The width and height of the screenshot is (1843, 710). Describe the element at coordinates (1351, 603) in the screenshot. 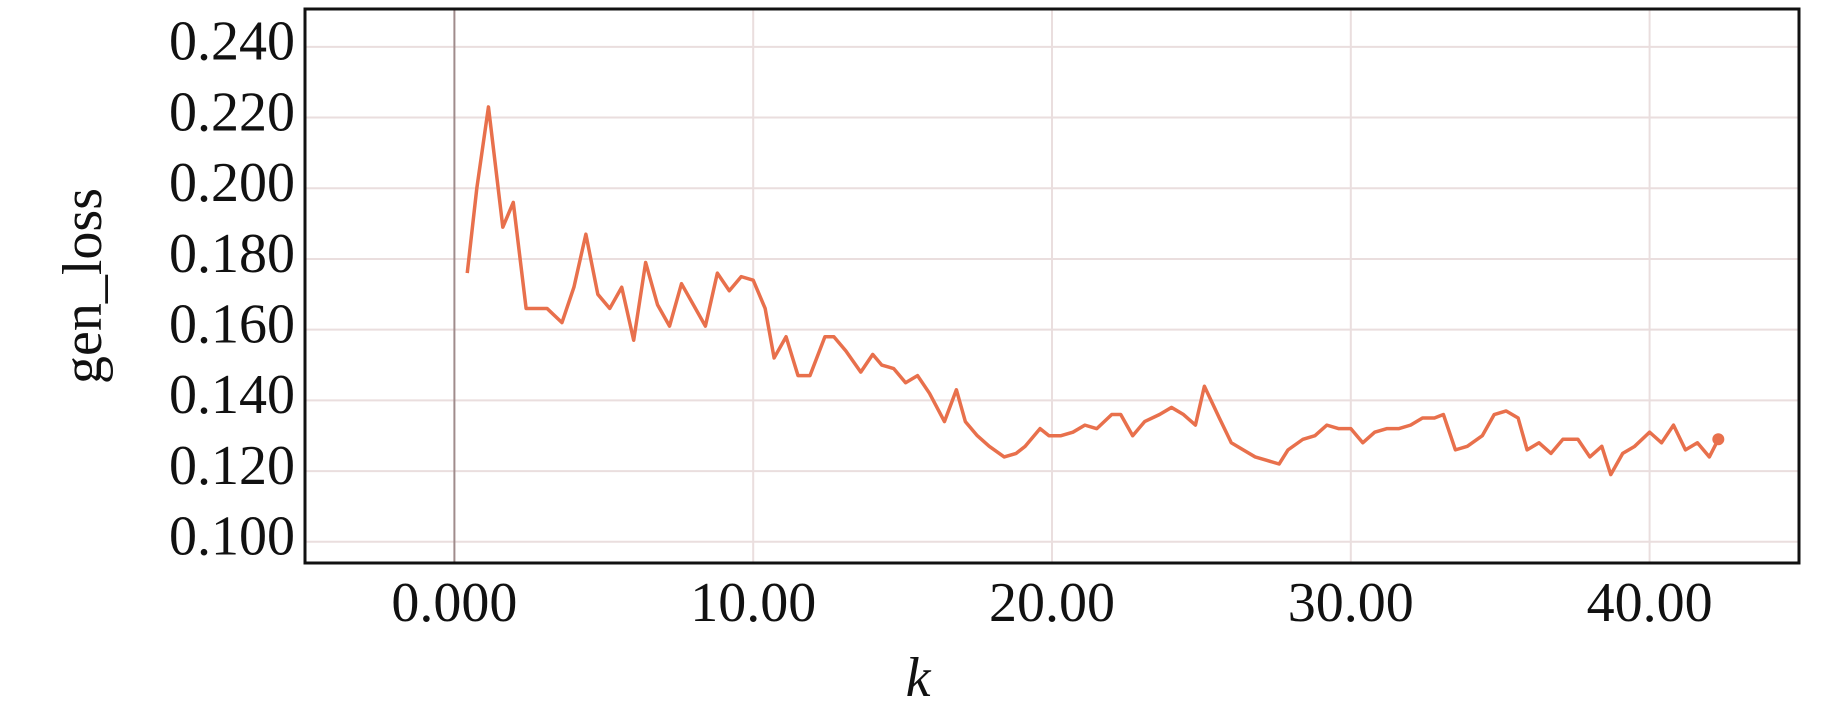

I see `x-tick-label: 30.00` at that location.